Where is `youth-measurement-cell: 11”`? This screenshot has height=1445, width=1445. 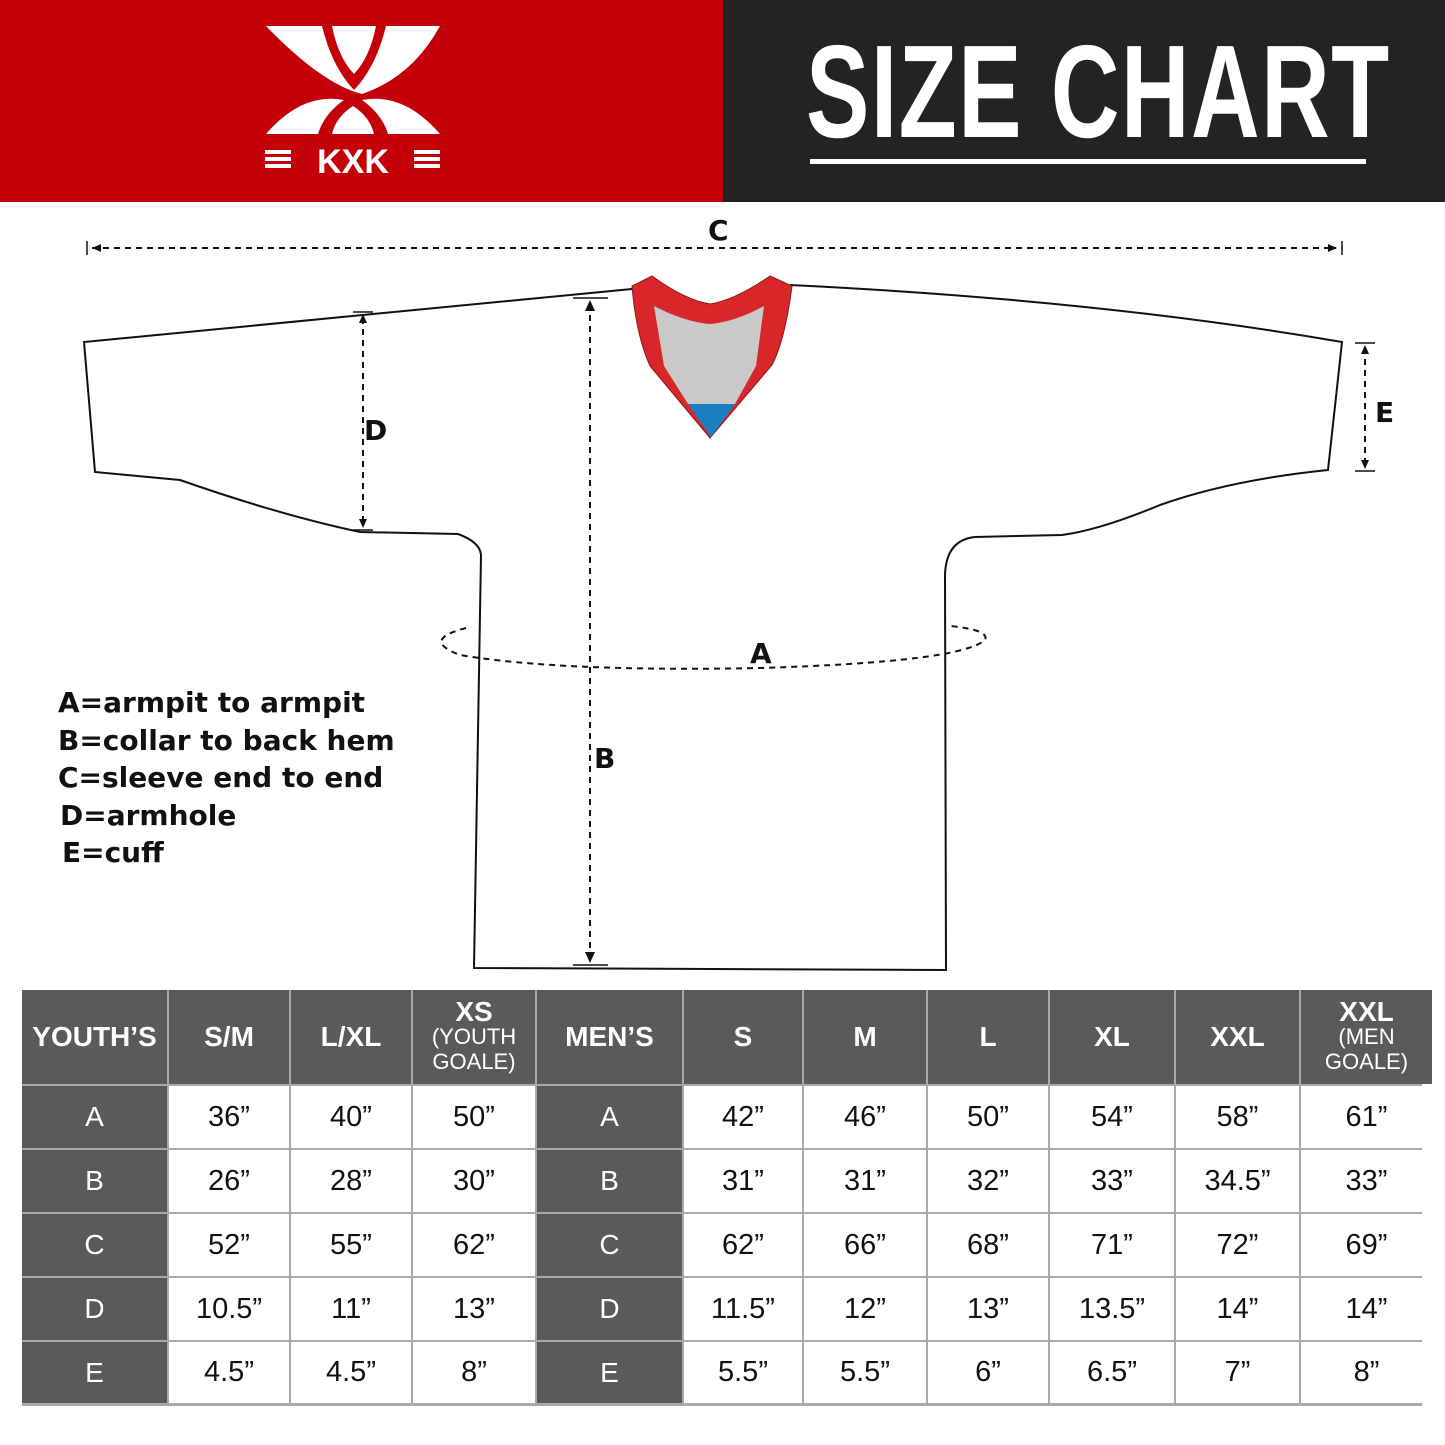 youth-measurement-cell: 11” is located at coordinates (351, 1309).